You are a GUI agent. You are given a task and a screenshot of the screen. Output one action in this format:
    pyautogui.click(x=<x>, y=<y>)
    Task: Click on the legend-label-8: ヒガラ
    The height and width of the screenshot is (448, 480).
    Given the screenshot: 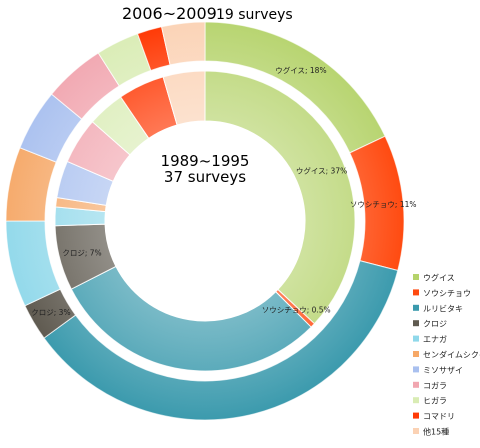 What is the action you would take?
    pyautogui.click(x=435, y=401)
    